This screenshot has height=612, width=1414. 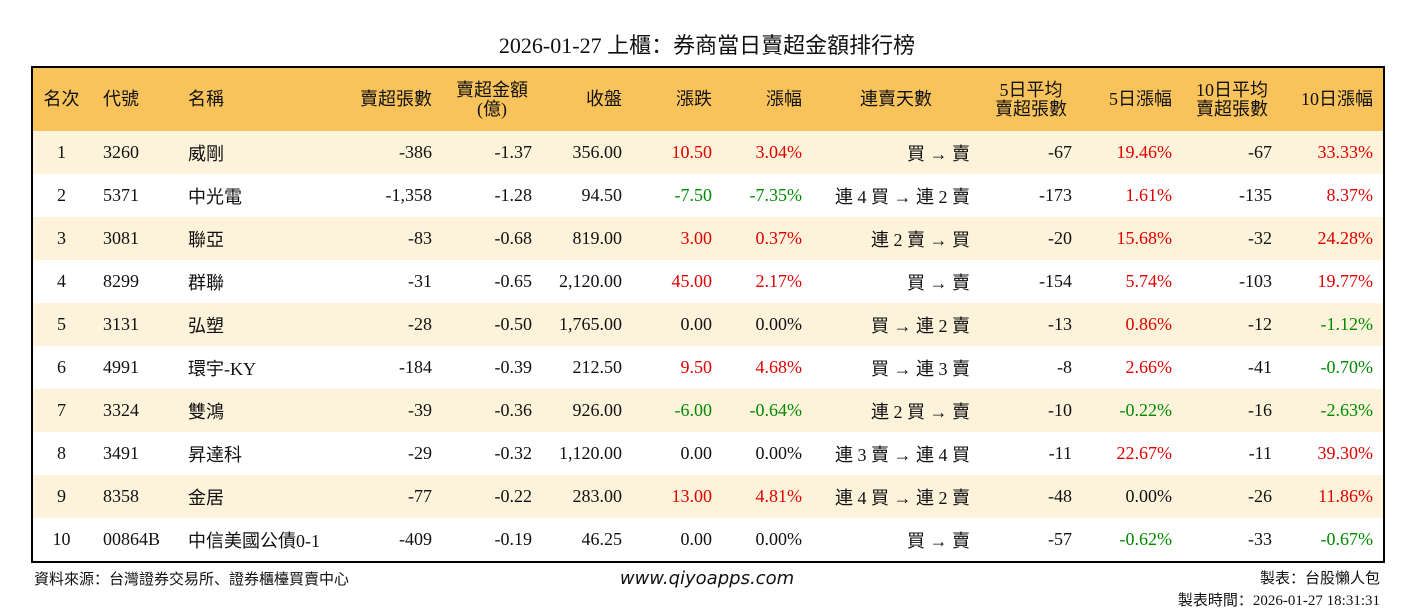 What do you see at coordinates (1055, 281) in the screenshot?
I see `cell: -154` at bounding box center [1055, 281].